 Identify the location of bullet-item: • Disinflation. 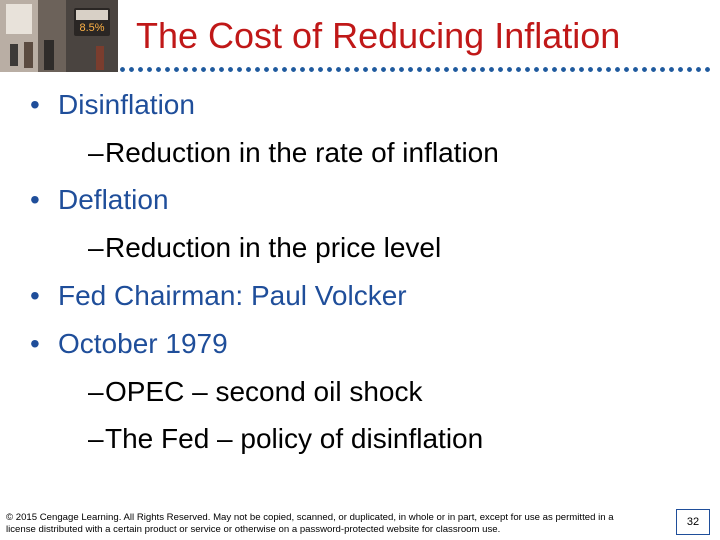
(112, 105).